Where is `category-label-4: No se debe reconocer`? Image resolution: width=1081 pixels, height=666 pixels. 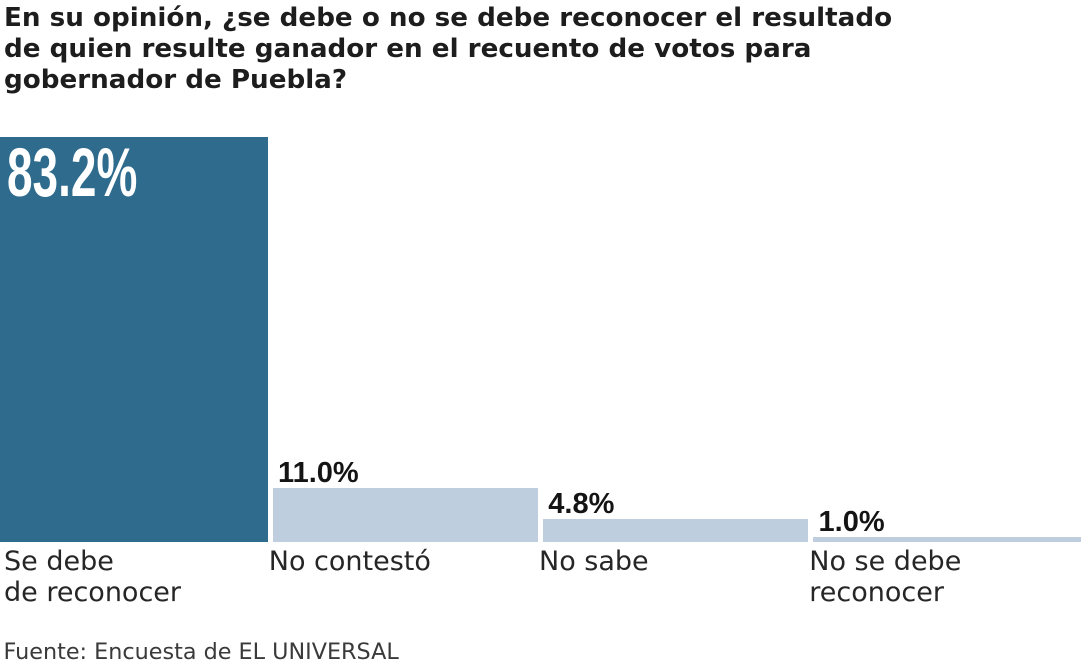 category-label-4: No se debe reconocer is located at coordinates (885, 577).